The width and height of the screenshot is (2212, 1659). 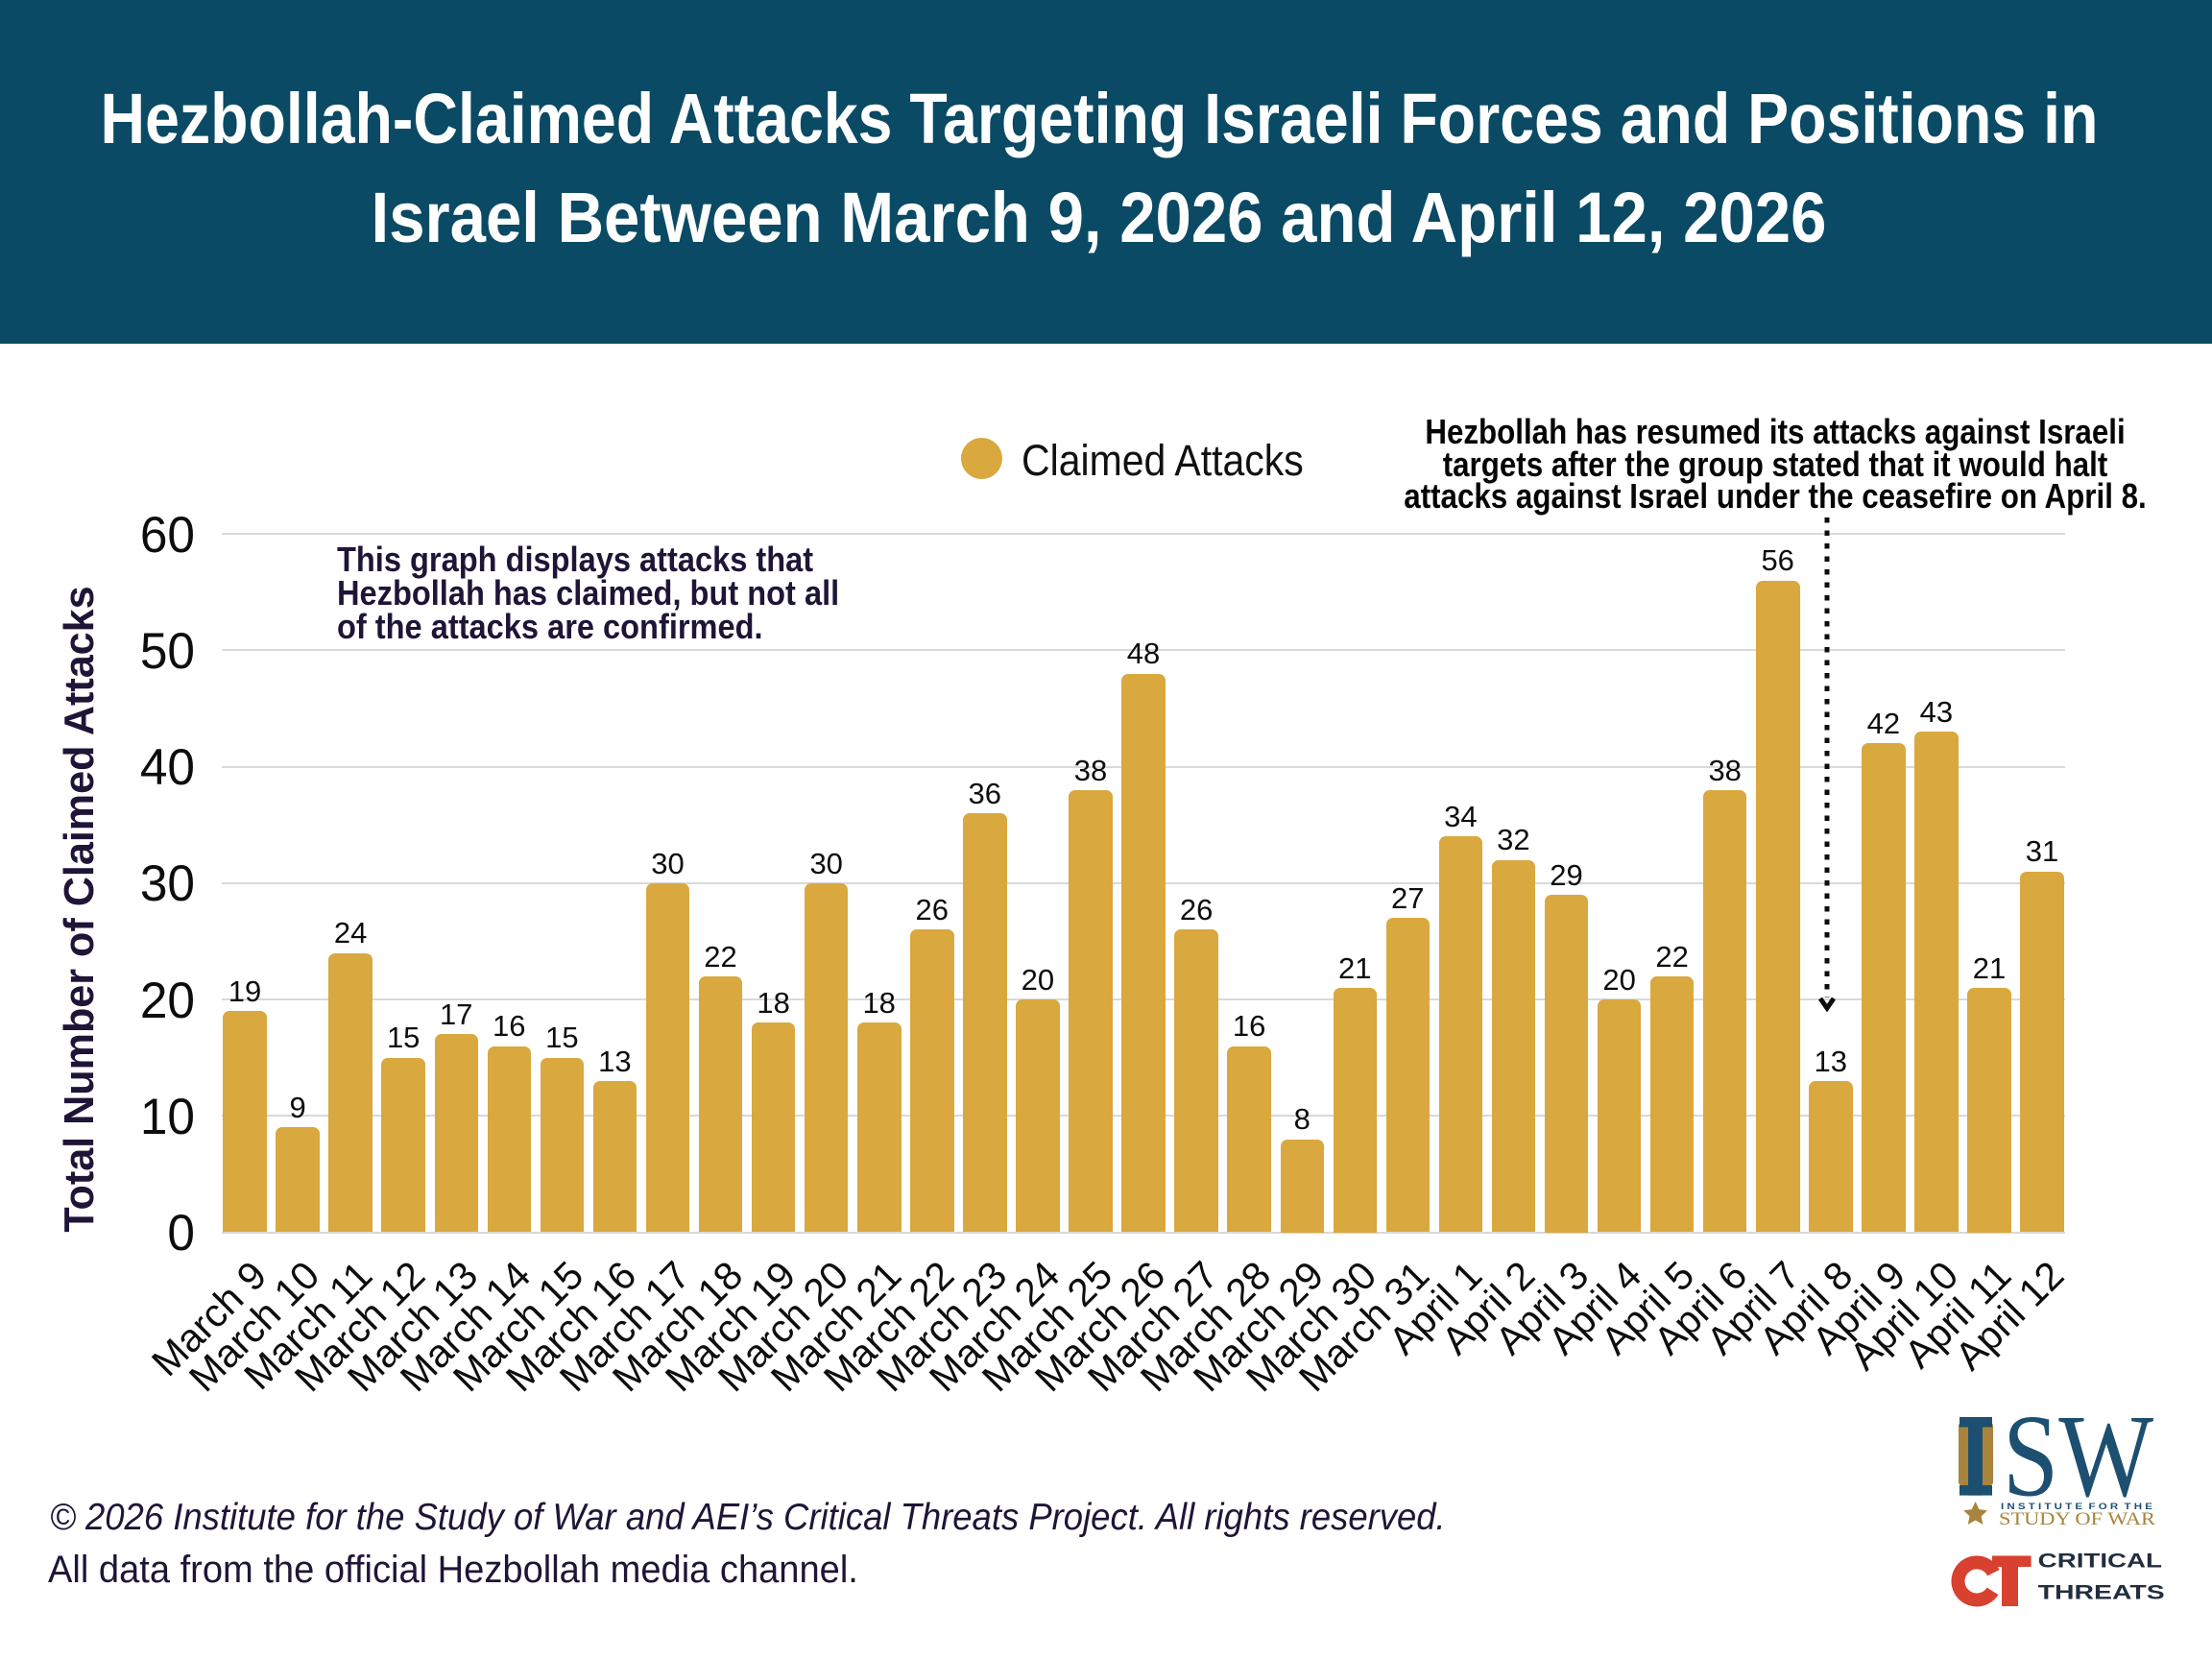 I want to click on svg-text: SW, so click(x=2078, y=1465).